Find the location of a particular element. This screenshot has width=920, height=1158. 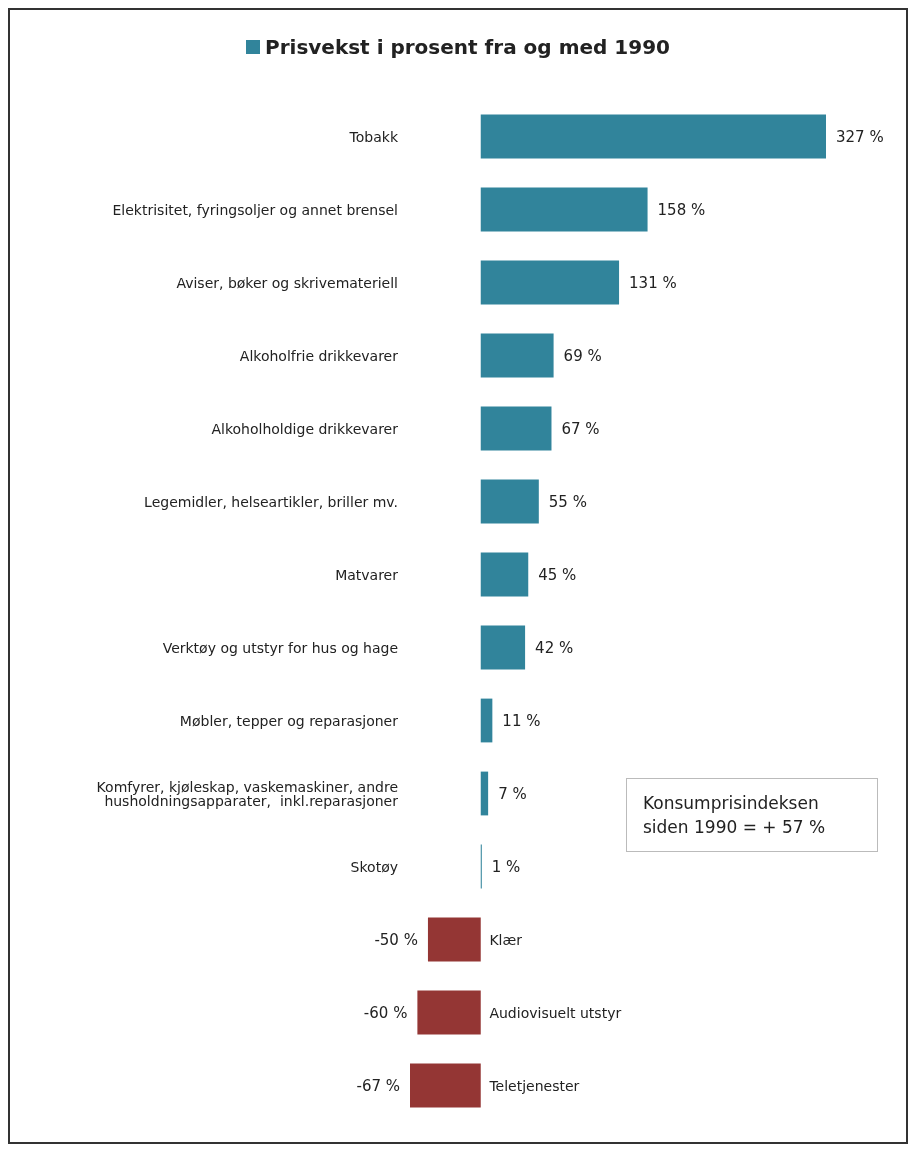

data-label: 69 % is located at coordinates (582, 355).